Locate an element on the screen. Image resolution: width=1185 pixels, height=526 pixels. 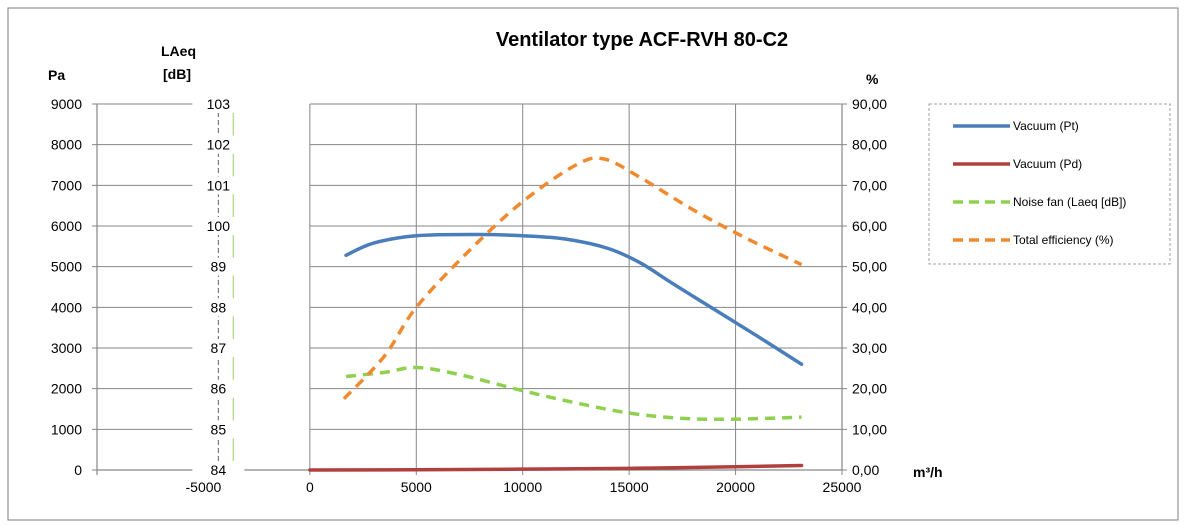
x-tick-label: 20000 is located at coordinates (735, 487).